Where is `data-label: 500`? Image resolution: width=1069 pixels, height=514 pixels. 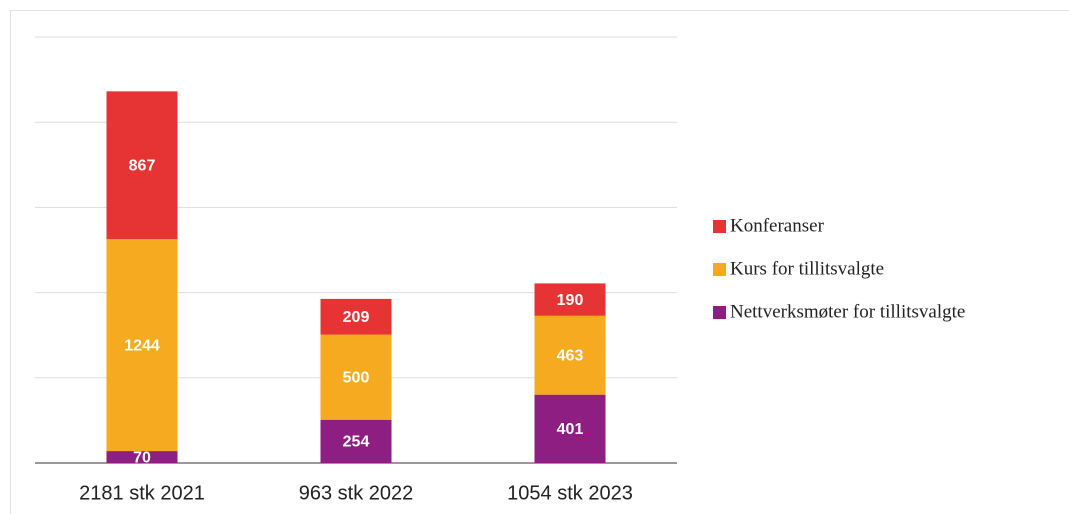
data-label: 500 is located at coordinates (356, 377).